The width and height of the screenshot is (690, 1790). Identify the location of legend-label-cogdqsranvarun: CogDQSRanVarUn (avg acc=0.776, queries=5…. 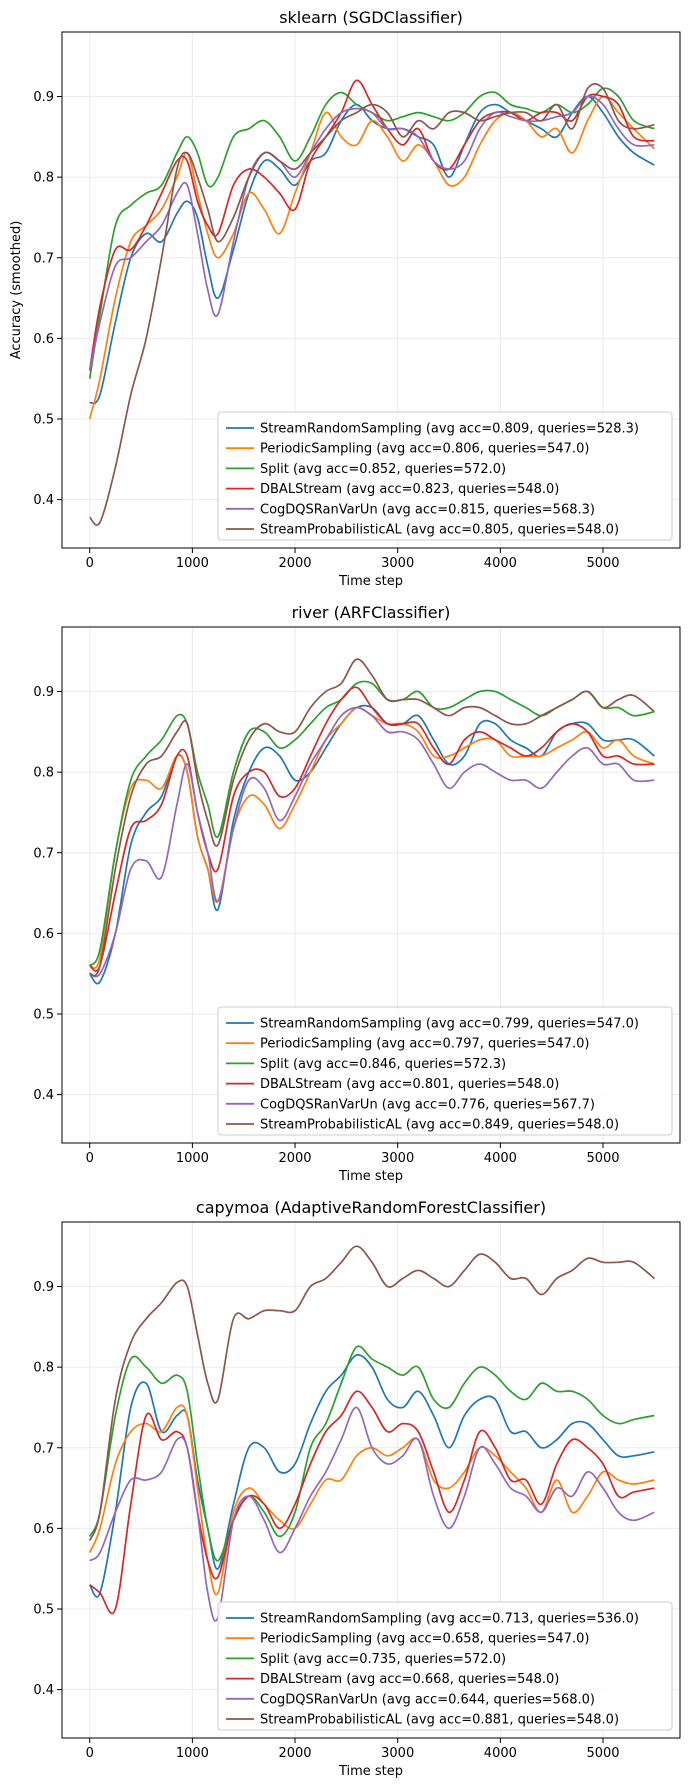
(427, 1104).